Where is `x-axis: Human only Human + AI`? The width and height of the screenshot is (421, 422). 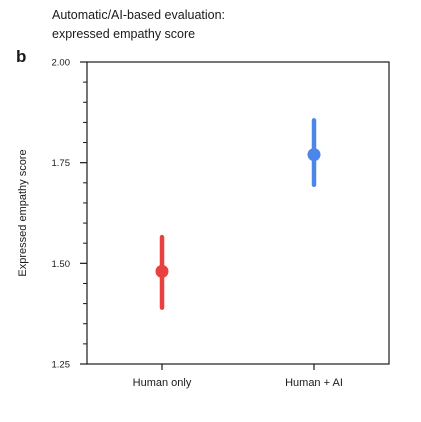 x-axis: Human only Human + AI is located at coordinates (238, 376).